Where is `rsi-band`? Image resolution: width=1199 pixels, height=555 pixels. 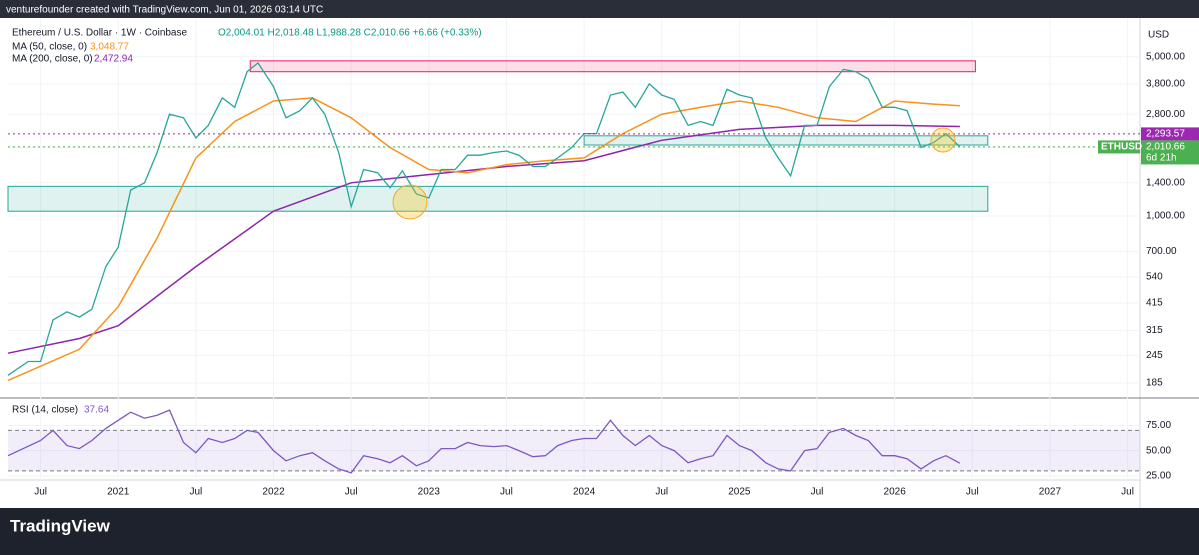
rsi-band is located at coordinates (574, 450).